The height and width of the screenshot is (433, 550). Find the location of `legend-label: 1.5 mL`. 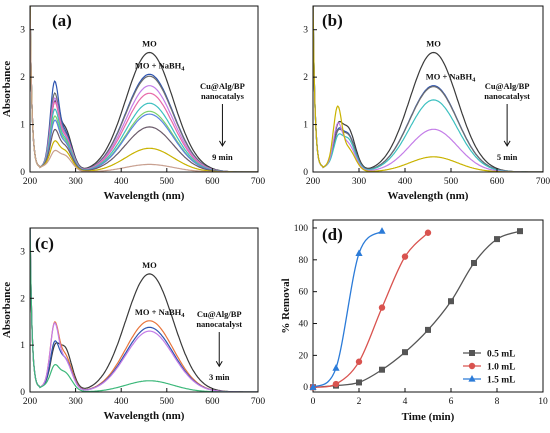

legend-label: 1.5 mL is located at coordinates (501, 381).